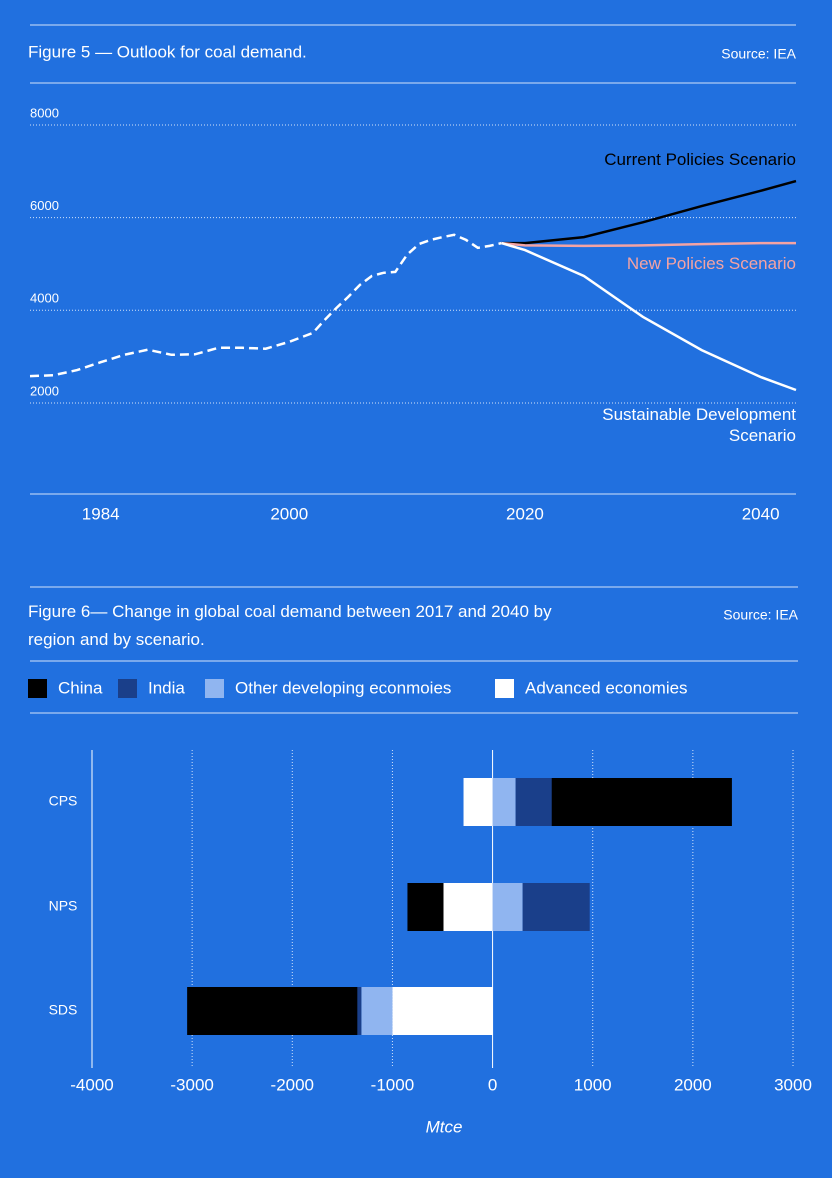  What do you see at coordinates (392, 1084) in the screenshot?
I see `x-tick-label: -1000` at bounding box center [392, 1084].